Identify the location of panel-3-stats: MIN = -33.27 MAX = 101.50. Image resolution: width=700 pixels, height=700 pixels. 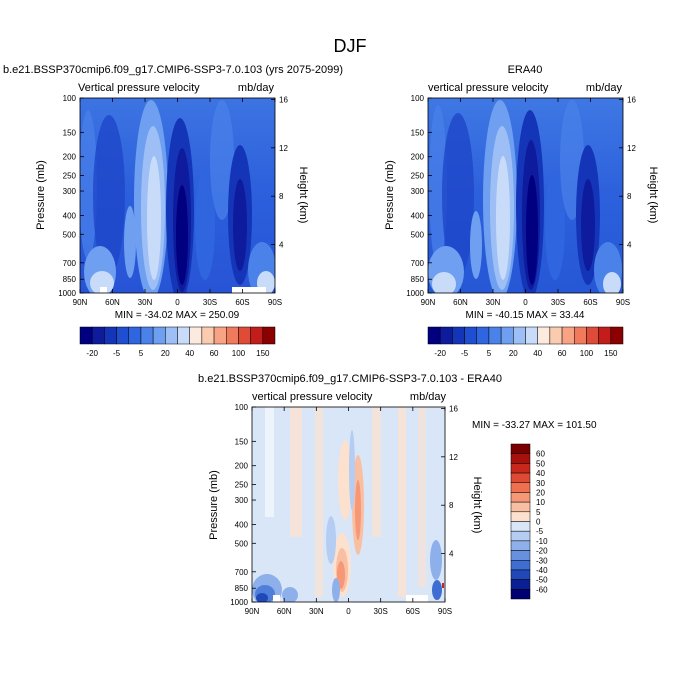
(534, 425).